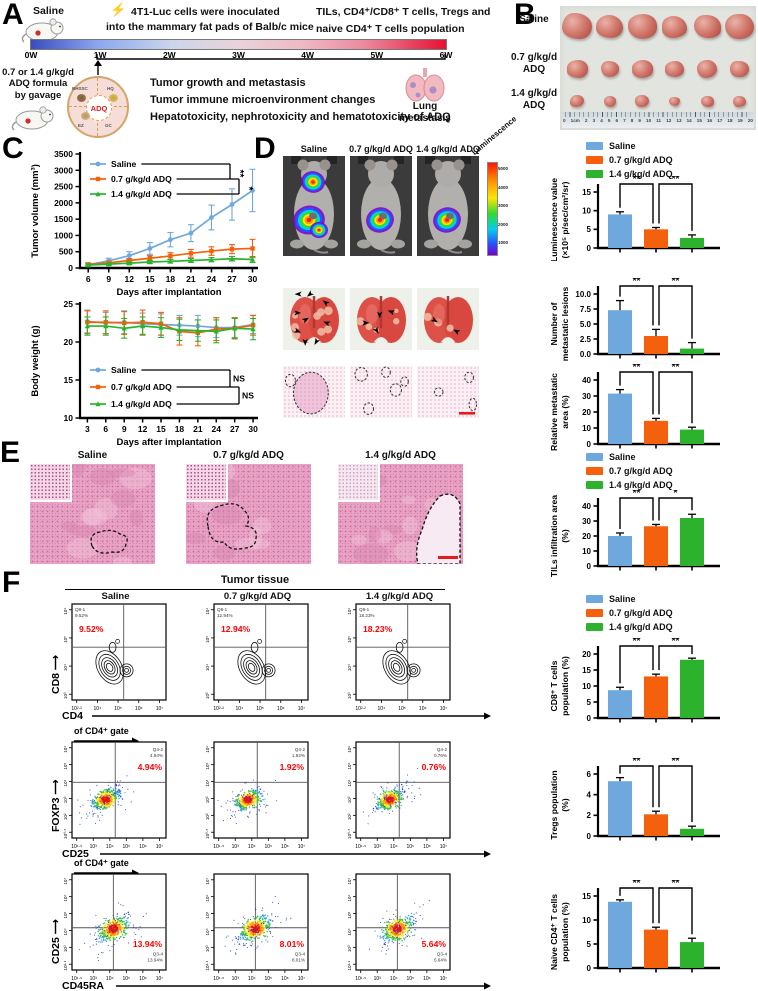 Image resolution: width=758 pixels, height=991 pixels. Describe the element at coordinates (381, 319) in the screenshot. I see `lung-photo` at that location.